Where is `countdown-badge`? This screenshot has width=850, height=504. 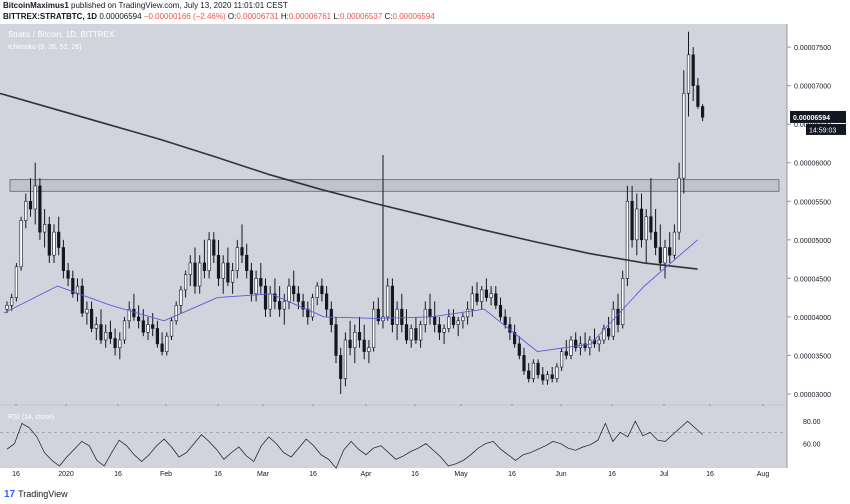 countdown-badge is located at coordinates (826, 129).